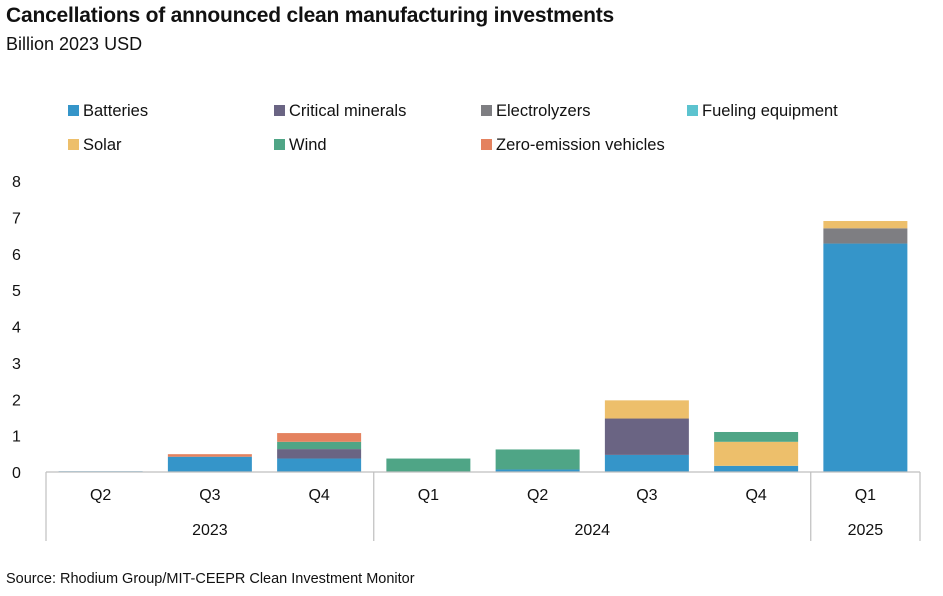 The height and width of the screenshot is (596, 943). I want to click on y-tick-label: 6, so click(16, 255).